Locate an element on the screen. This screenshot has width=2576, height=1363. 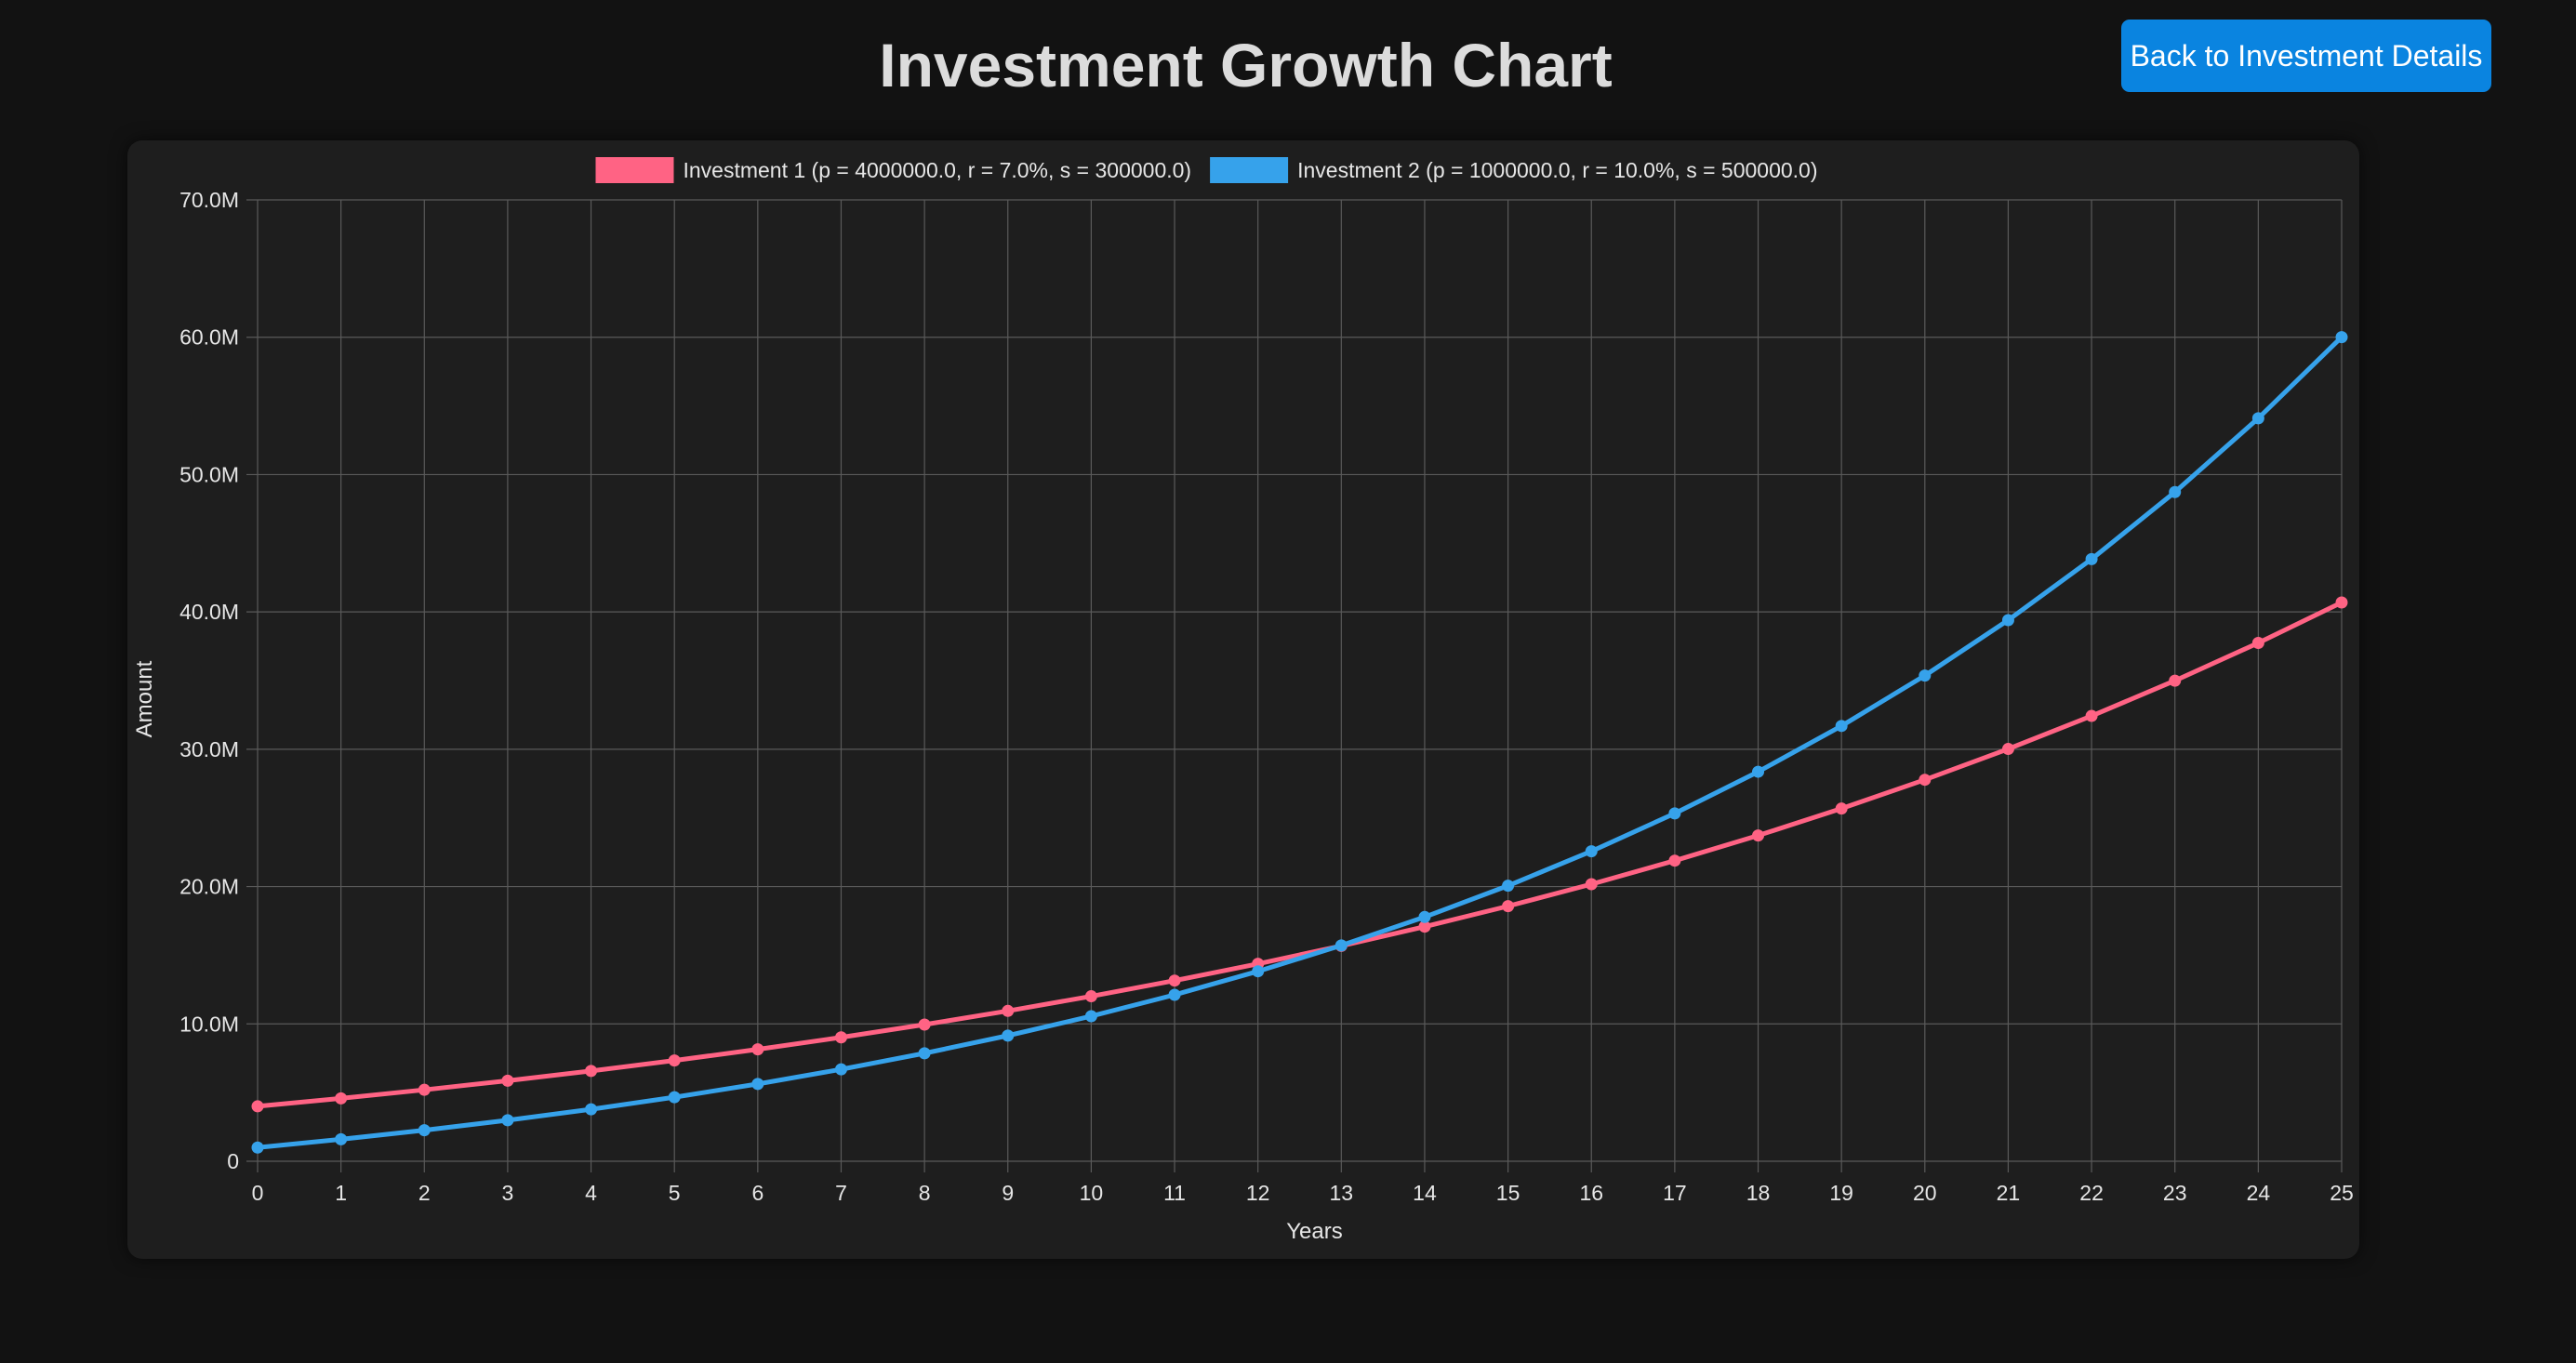
y-tick-label: 50.0M is located at coordinates (209, 474).